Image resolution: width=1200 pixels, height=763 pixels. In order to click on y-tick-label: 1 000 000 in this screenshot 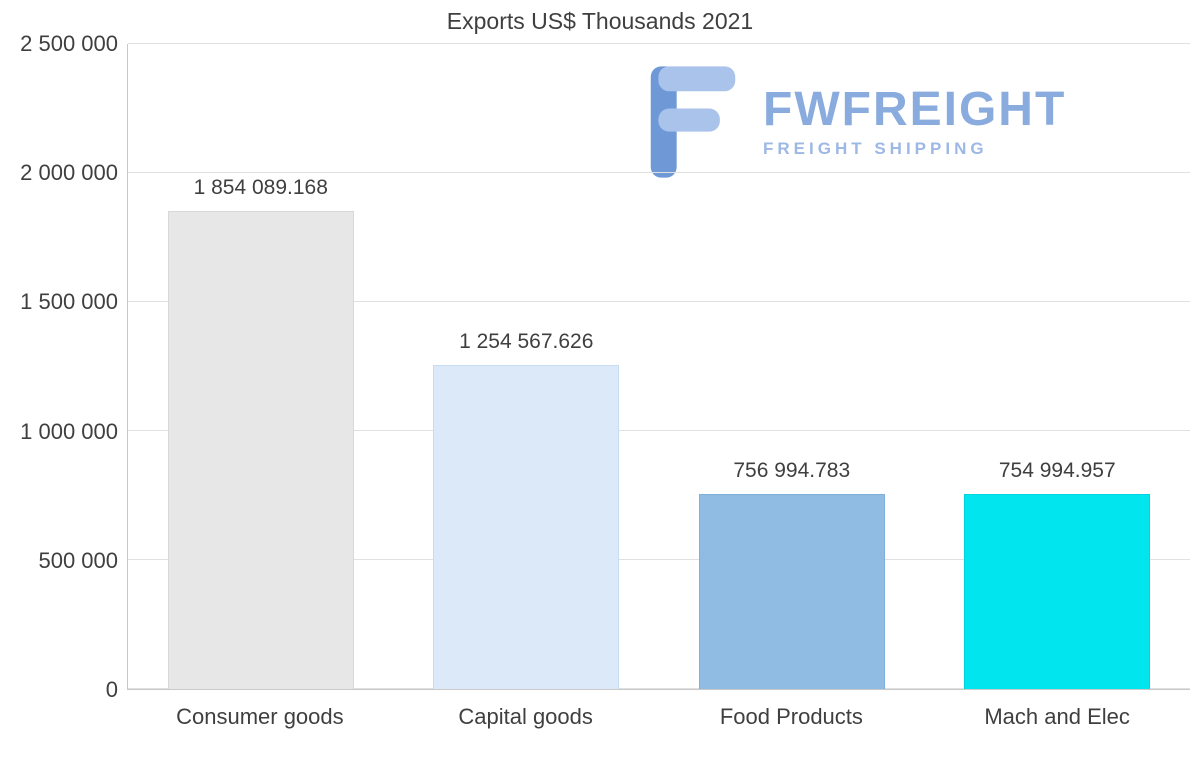, I will do `click(69, 431)`.